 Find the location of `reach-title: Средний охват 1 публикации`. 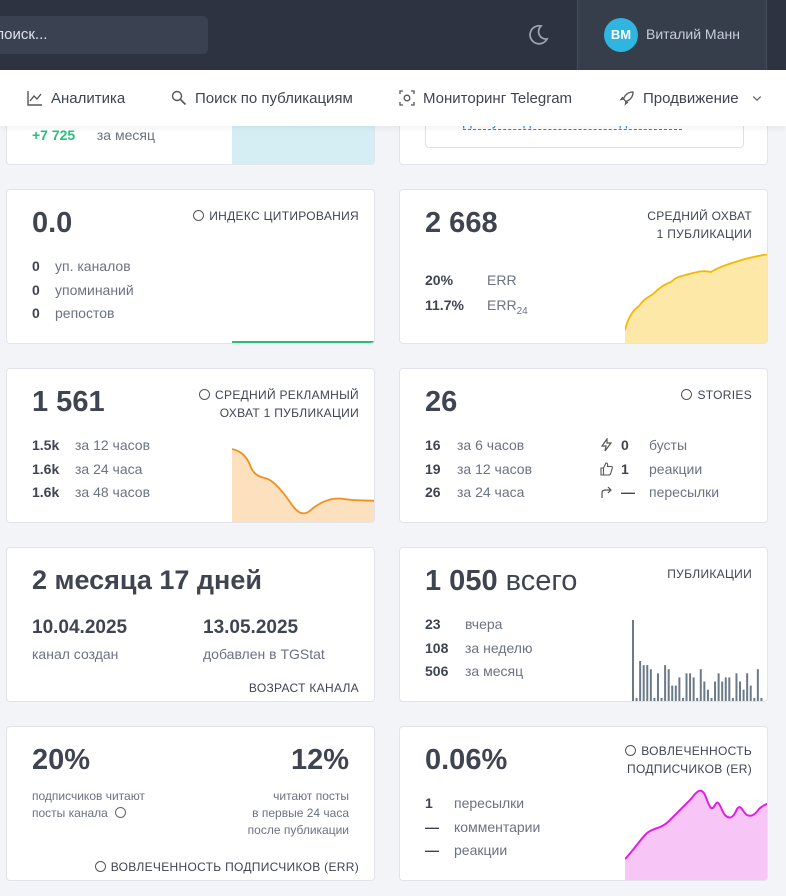

reach-title: Средний охват 1 публикации is located at coordinates (699, 225).